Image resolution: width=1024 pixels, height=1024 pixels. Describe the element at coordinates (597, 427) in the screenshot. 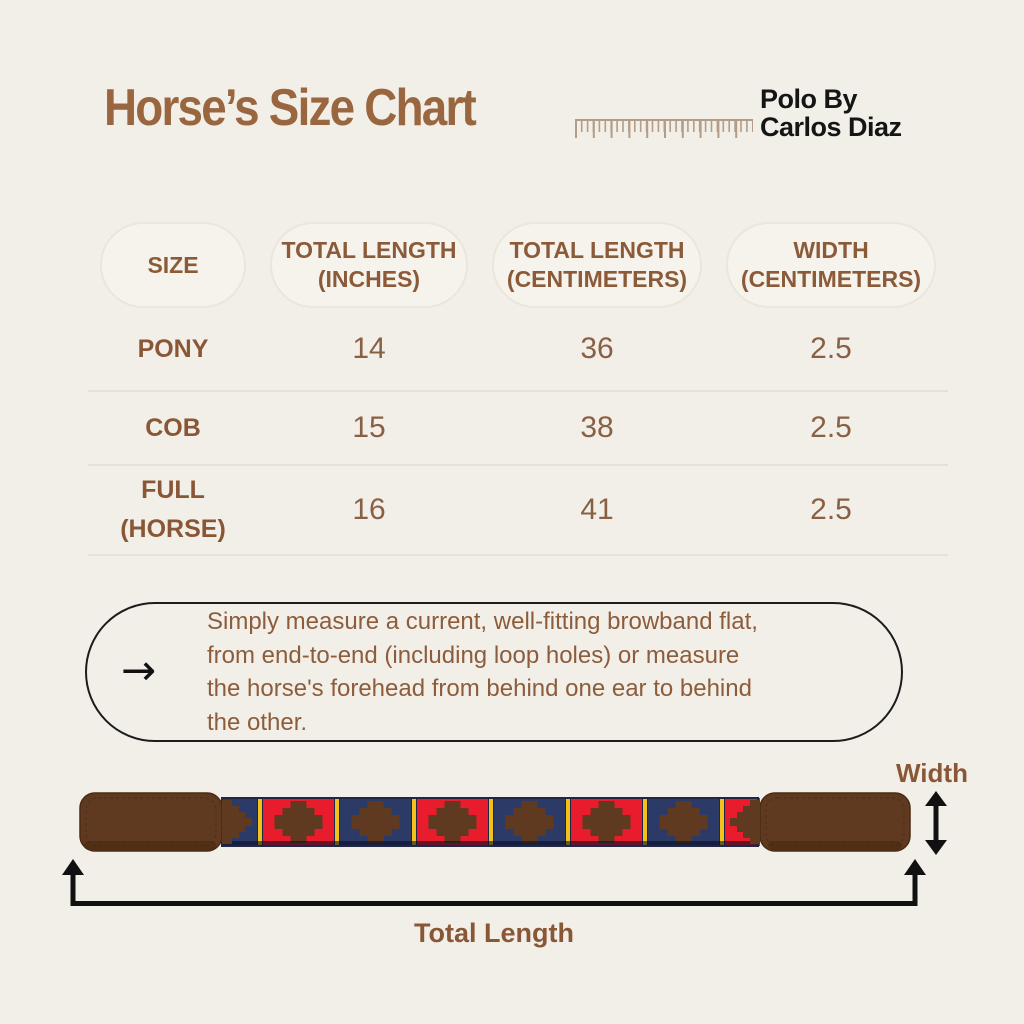

I see `value-cell: 38` at that location.